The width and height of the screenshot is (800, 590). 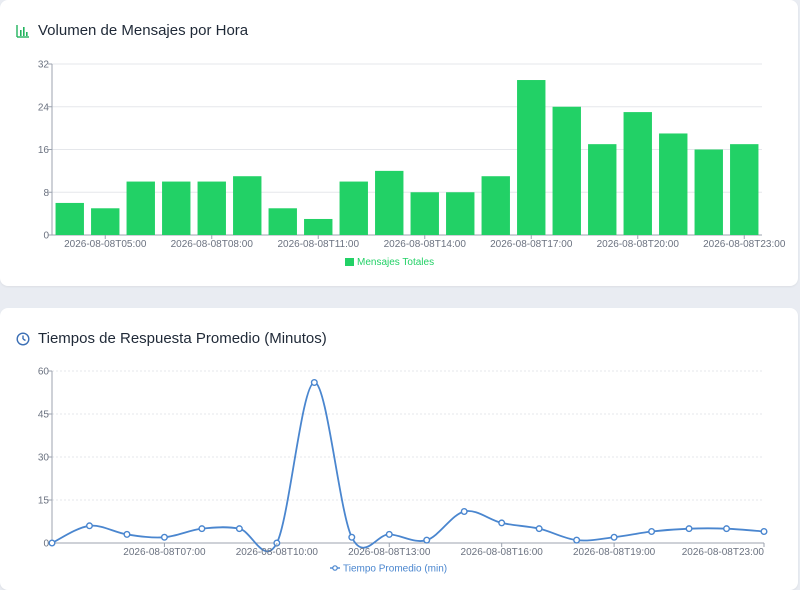 What do you see at coordinates (425, 244) in the screenshot?
I see `x-tick-label: 2026-08-08T14:00` at bounding box center [425, 244].